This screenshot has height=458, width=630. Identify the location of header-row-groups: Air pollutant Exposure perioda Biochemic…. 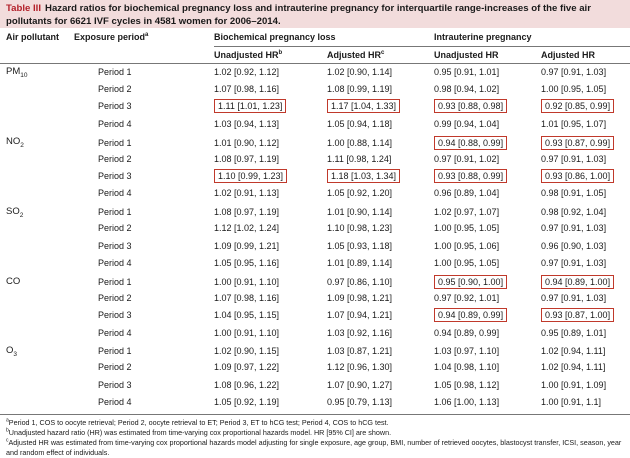
(315, 37).